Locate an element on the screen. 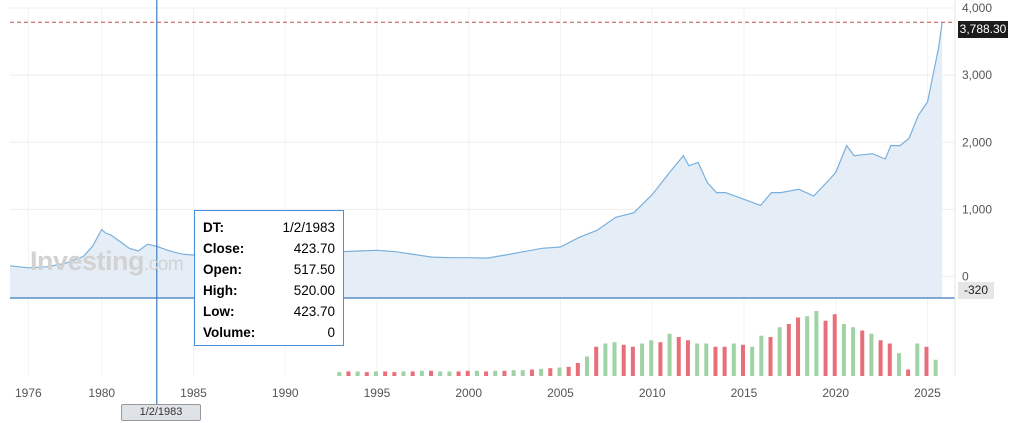 Image resolution: width=1024 pixels, height=423 pixels. x-tick-label: 2000 is located at coordinates (468, 393).